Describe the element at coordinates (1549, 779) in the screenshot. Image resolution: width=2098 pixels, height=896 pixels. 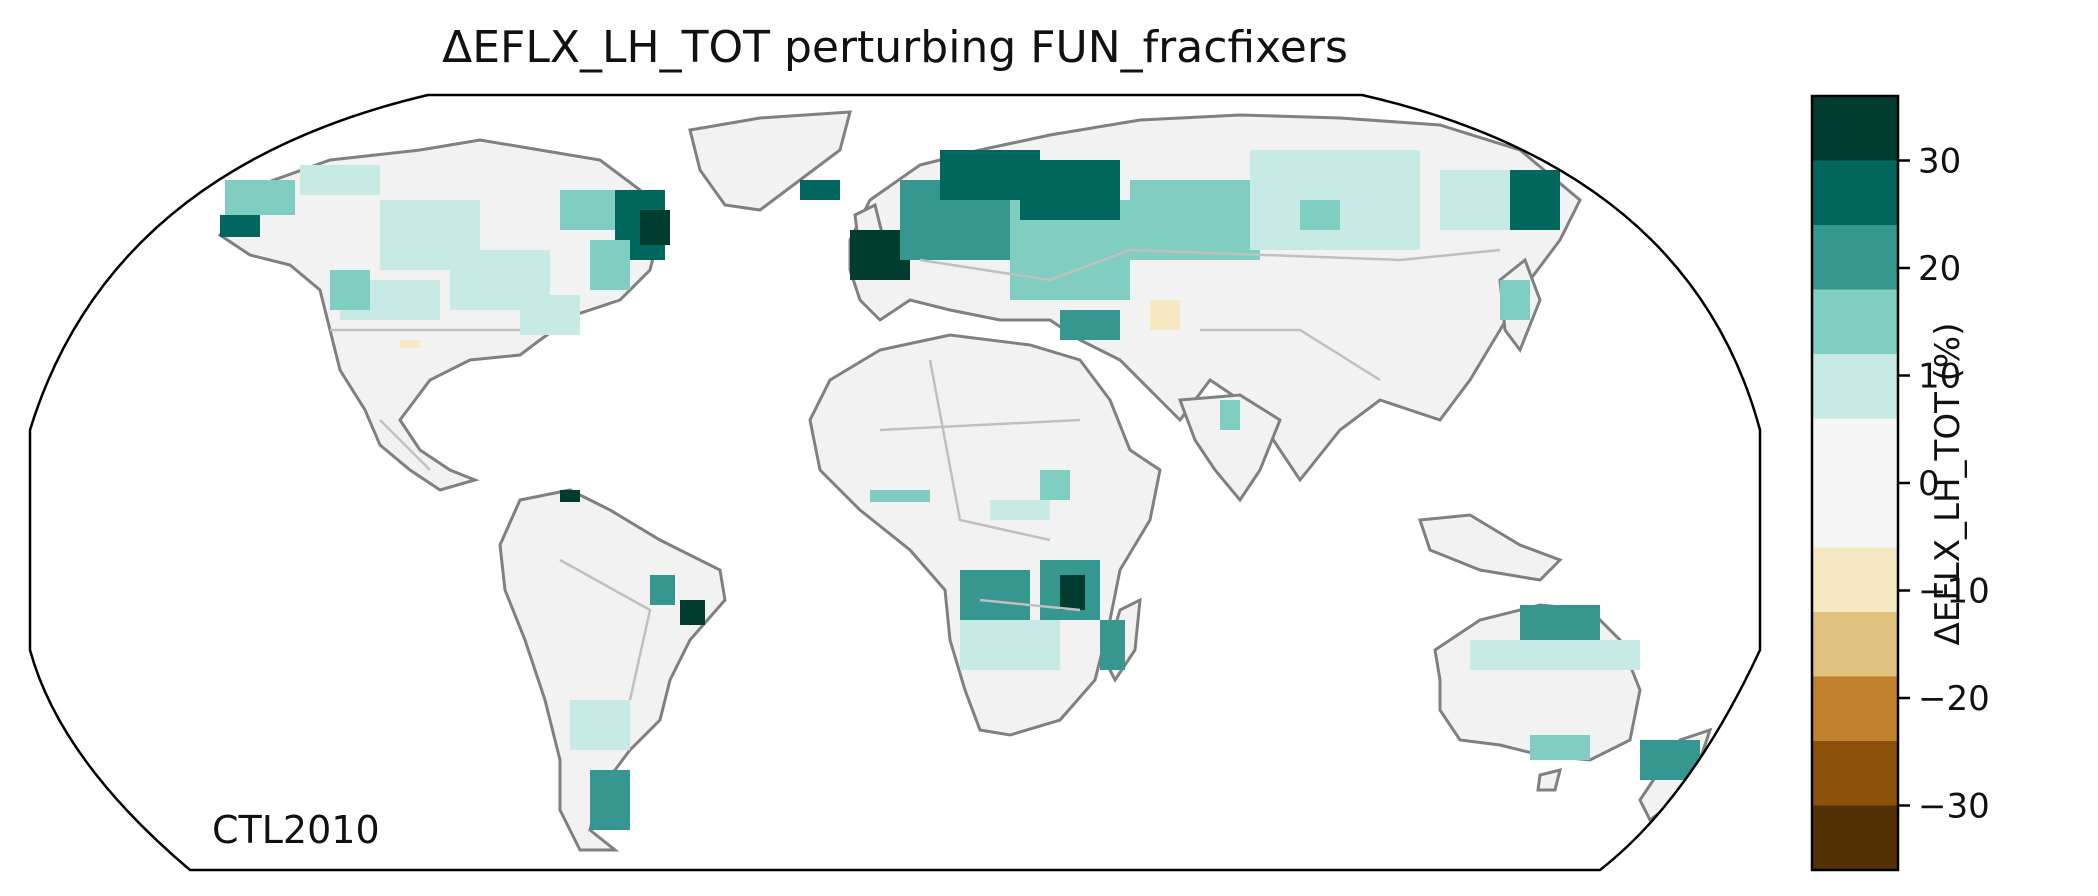
I see `tasmania` at that location.